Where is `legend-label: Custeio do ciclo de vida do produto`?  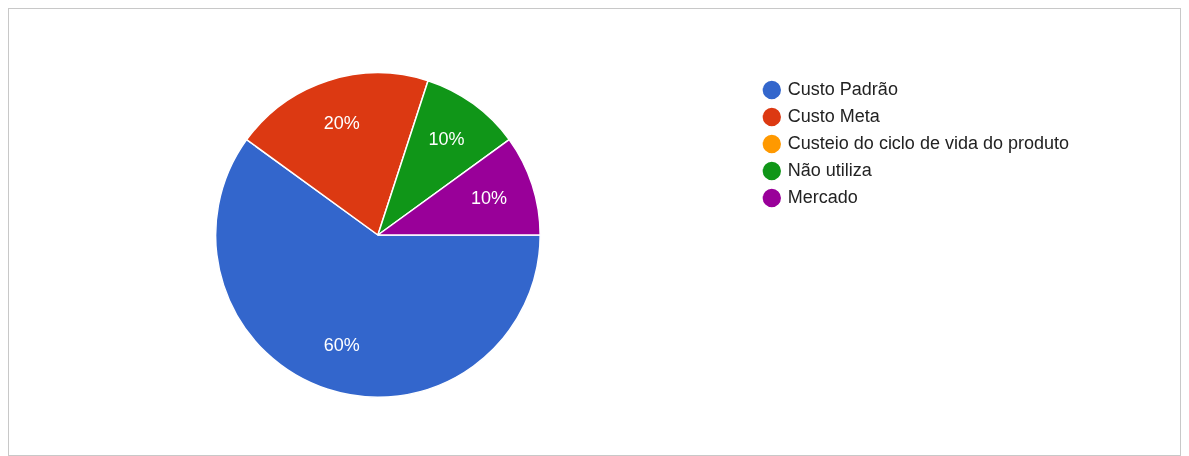 legend-label: Custeio do ciclo de vida do produto is located at coordinates (928, 142).